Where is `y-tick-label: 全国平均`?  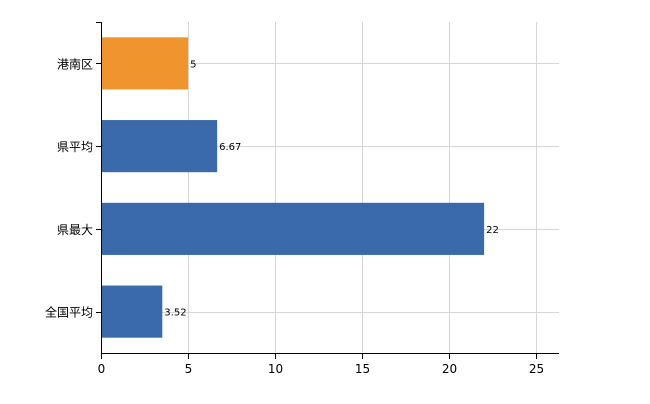 y-tick-label: 全国平均 is located at coordinates (69, 312).